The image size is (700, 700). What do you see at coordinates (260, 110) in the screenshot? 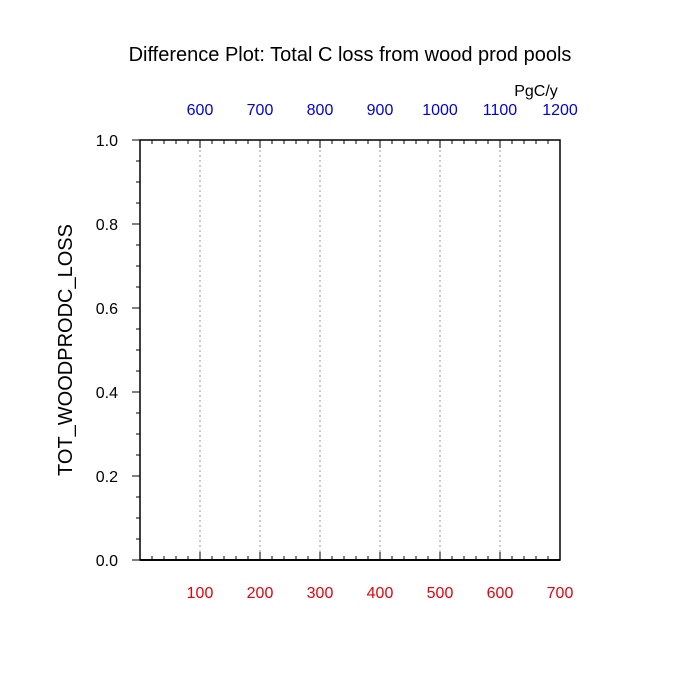
I see `top-tick-label: 700` at bounding box center [260, 110].